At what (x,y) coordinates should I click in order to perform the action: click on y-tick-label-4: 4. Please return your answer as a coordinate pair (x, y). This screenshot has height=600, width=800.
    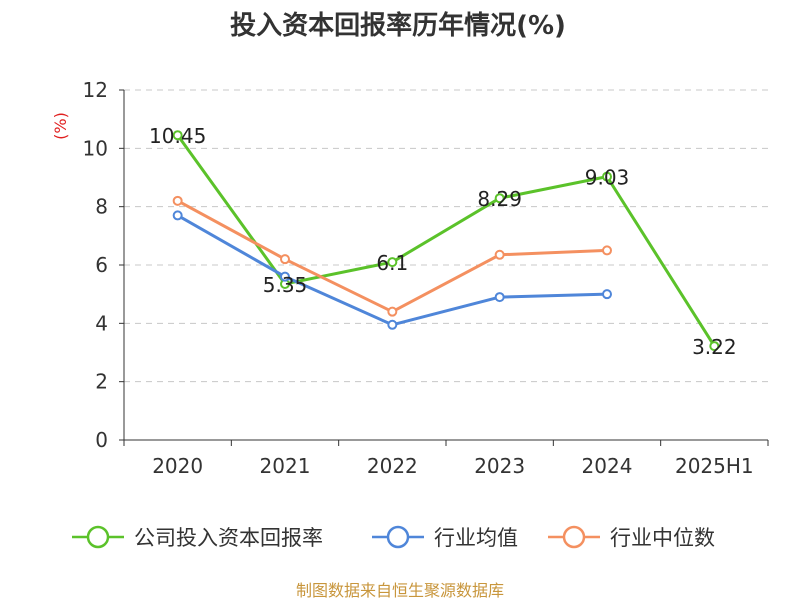
    Looking at the image, I should click on (101, 323).